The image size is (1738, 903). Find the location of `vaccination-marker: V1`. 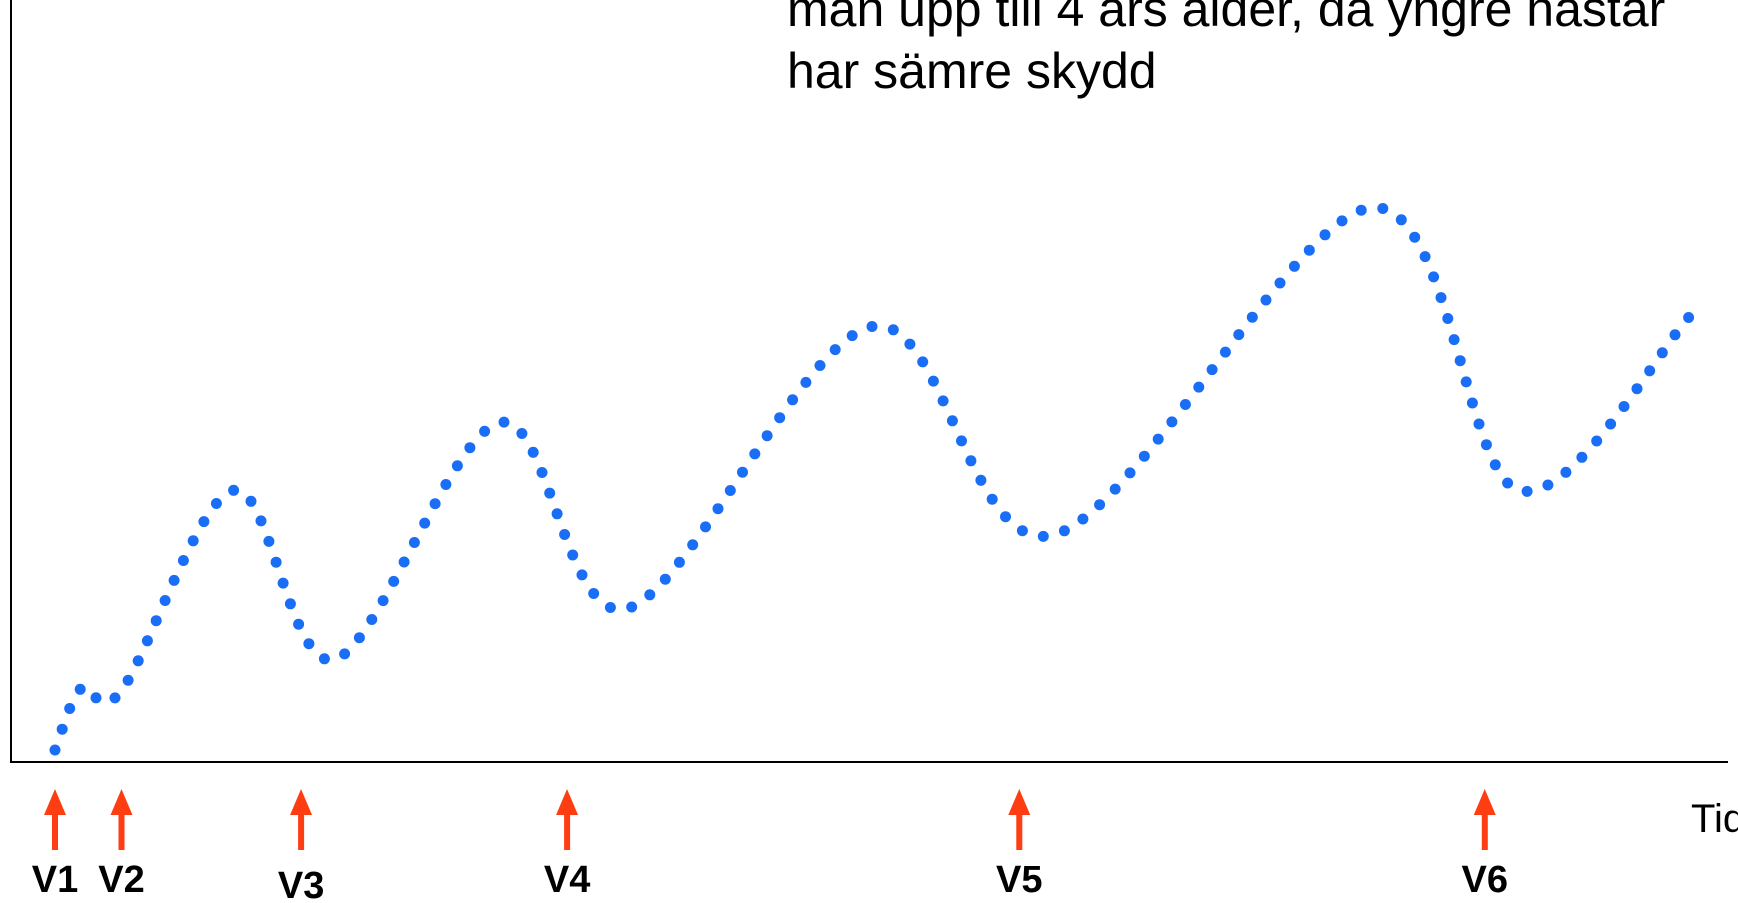

vaccination-marker: V1 is located at coordinates (55, 845).